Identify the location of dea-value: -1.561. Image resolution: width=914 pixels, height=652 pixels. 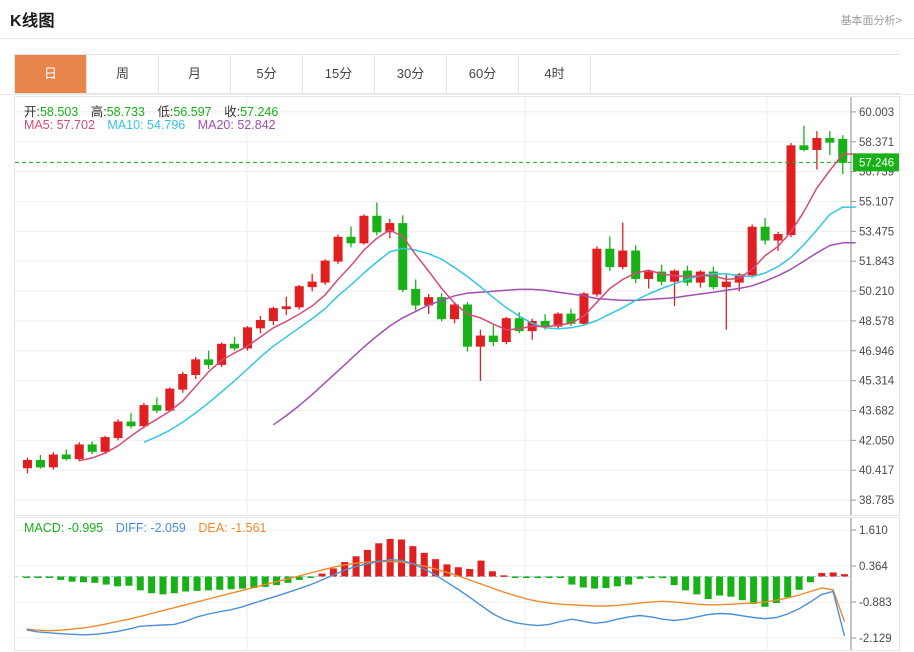
(249, 528).